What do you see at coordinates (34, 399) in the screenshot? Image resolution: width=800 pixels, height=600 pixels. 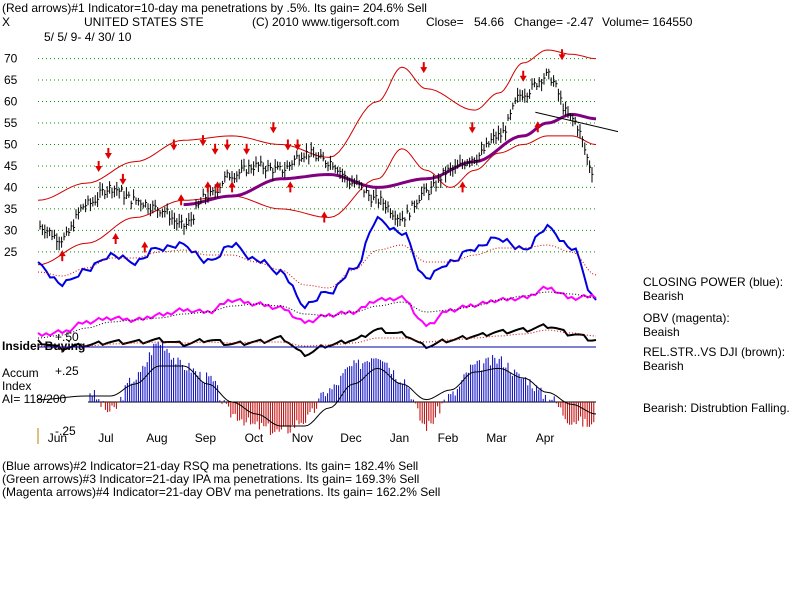 I see `ai-value: AI= 118/200` at bounding box center [34, 399].